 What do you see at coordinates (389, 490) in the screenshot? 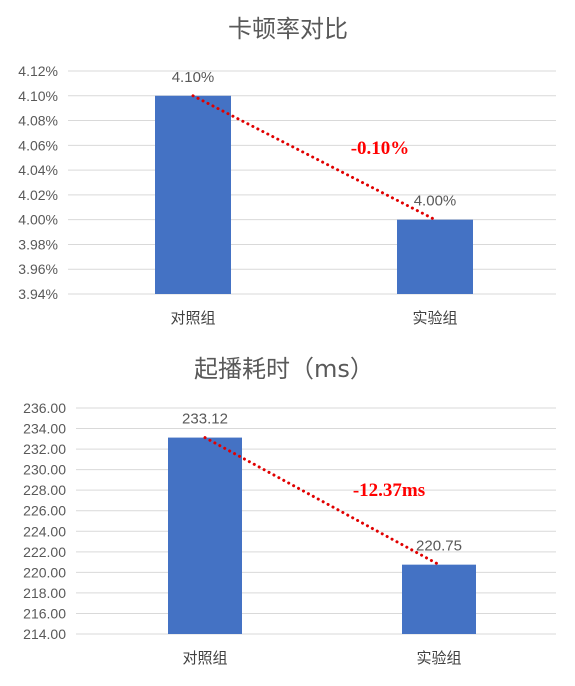
I see `difference-label: -12.37ms` at bounding box center [389, 490].